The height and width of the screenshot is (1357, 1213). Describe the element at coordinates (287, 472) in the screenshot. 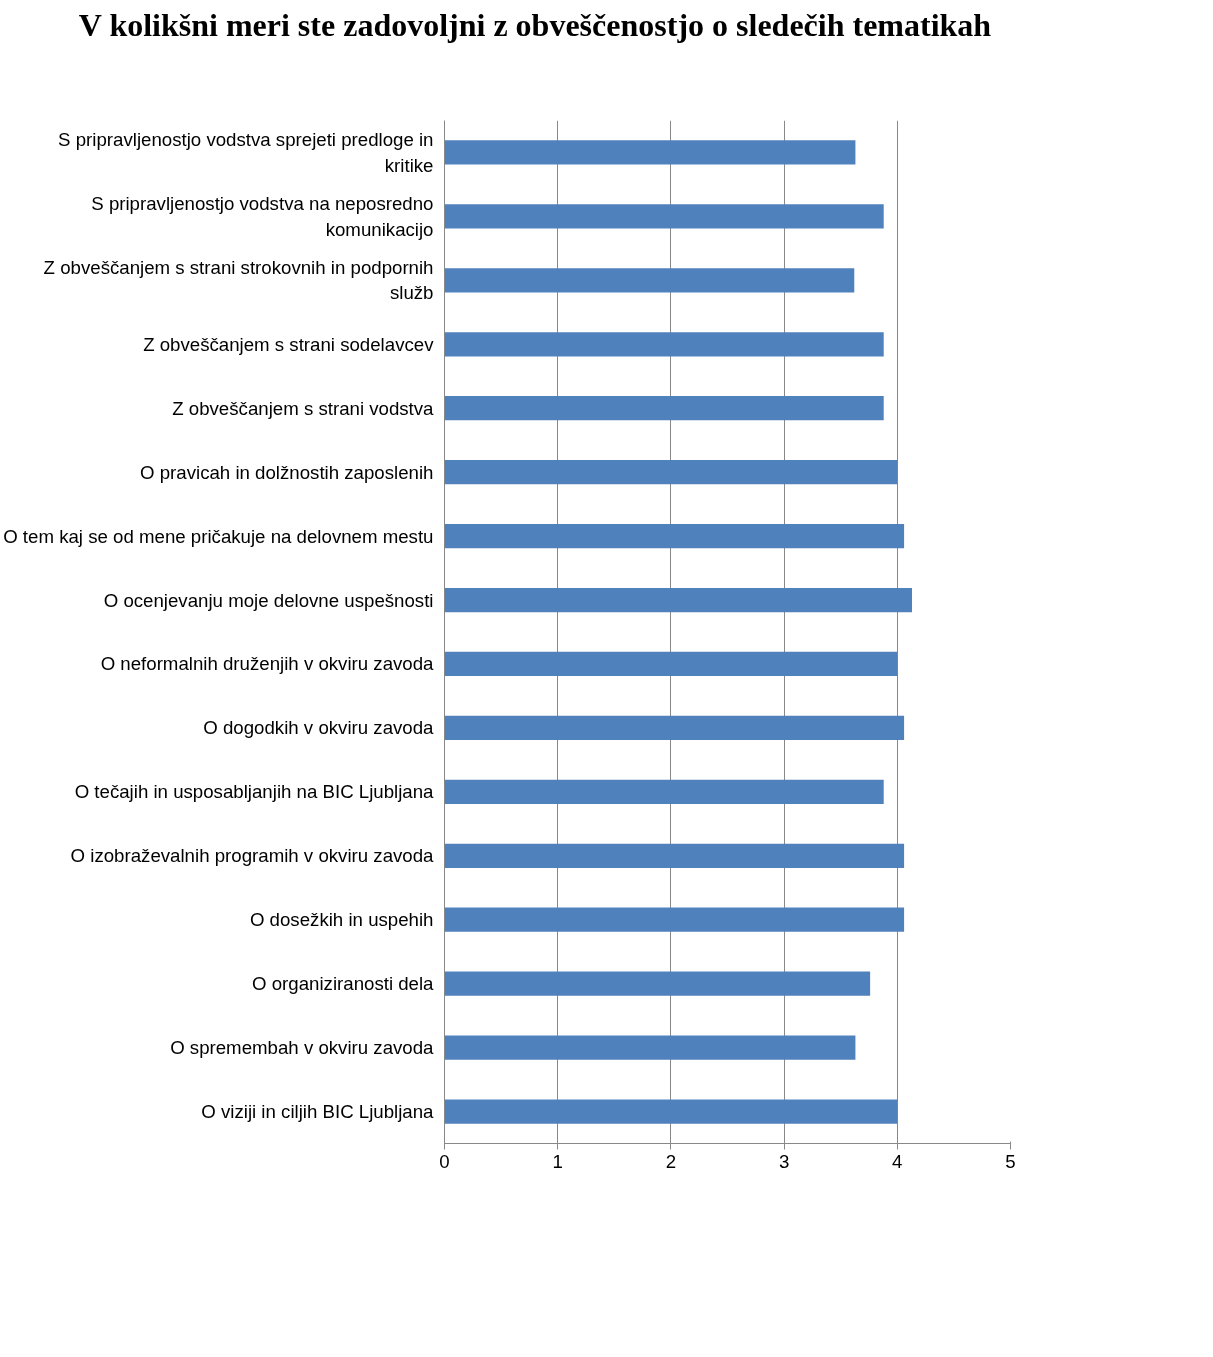

I see `y-tick-label: O pravicah in dolžnostih zaposlenih` at that location.